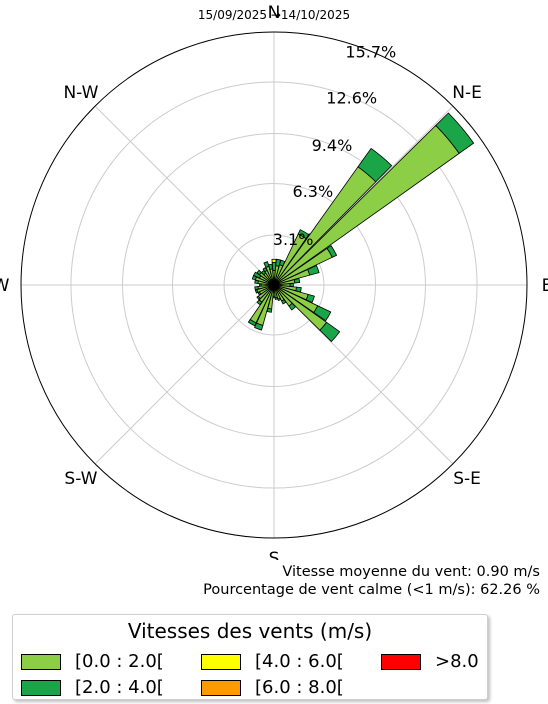 The image size is (548, 704). Describe the element at coordinates (310, 298) in the screenshot. I see `wind-bar-dir110-bin1` at that location.